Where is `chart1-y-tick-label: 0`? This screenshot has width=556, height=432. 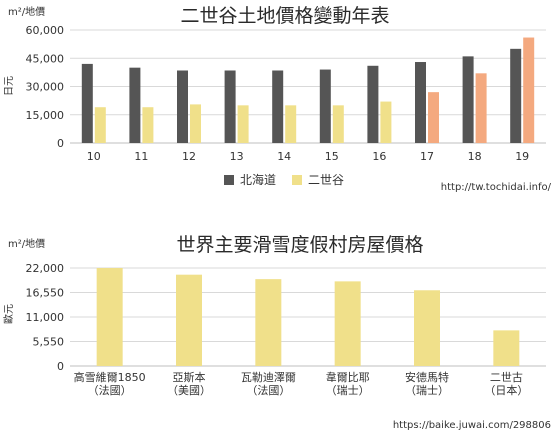
chart1-y-tick-label: 0 is located at coordinates (60, 143).